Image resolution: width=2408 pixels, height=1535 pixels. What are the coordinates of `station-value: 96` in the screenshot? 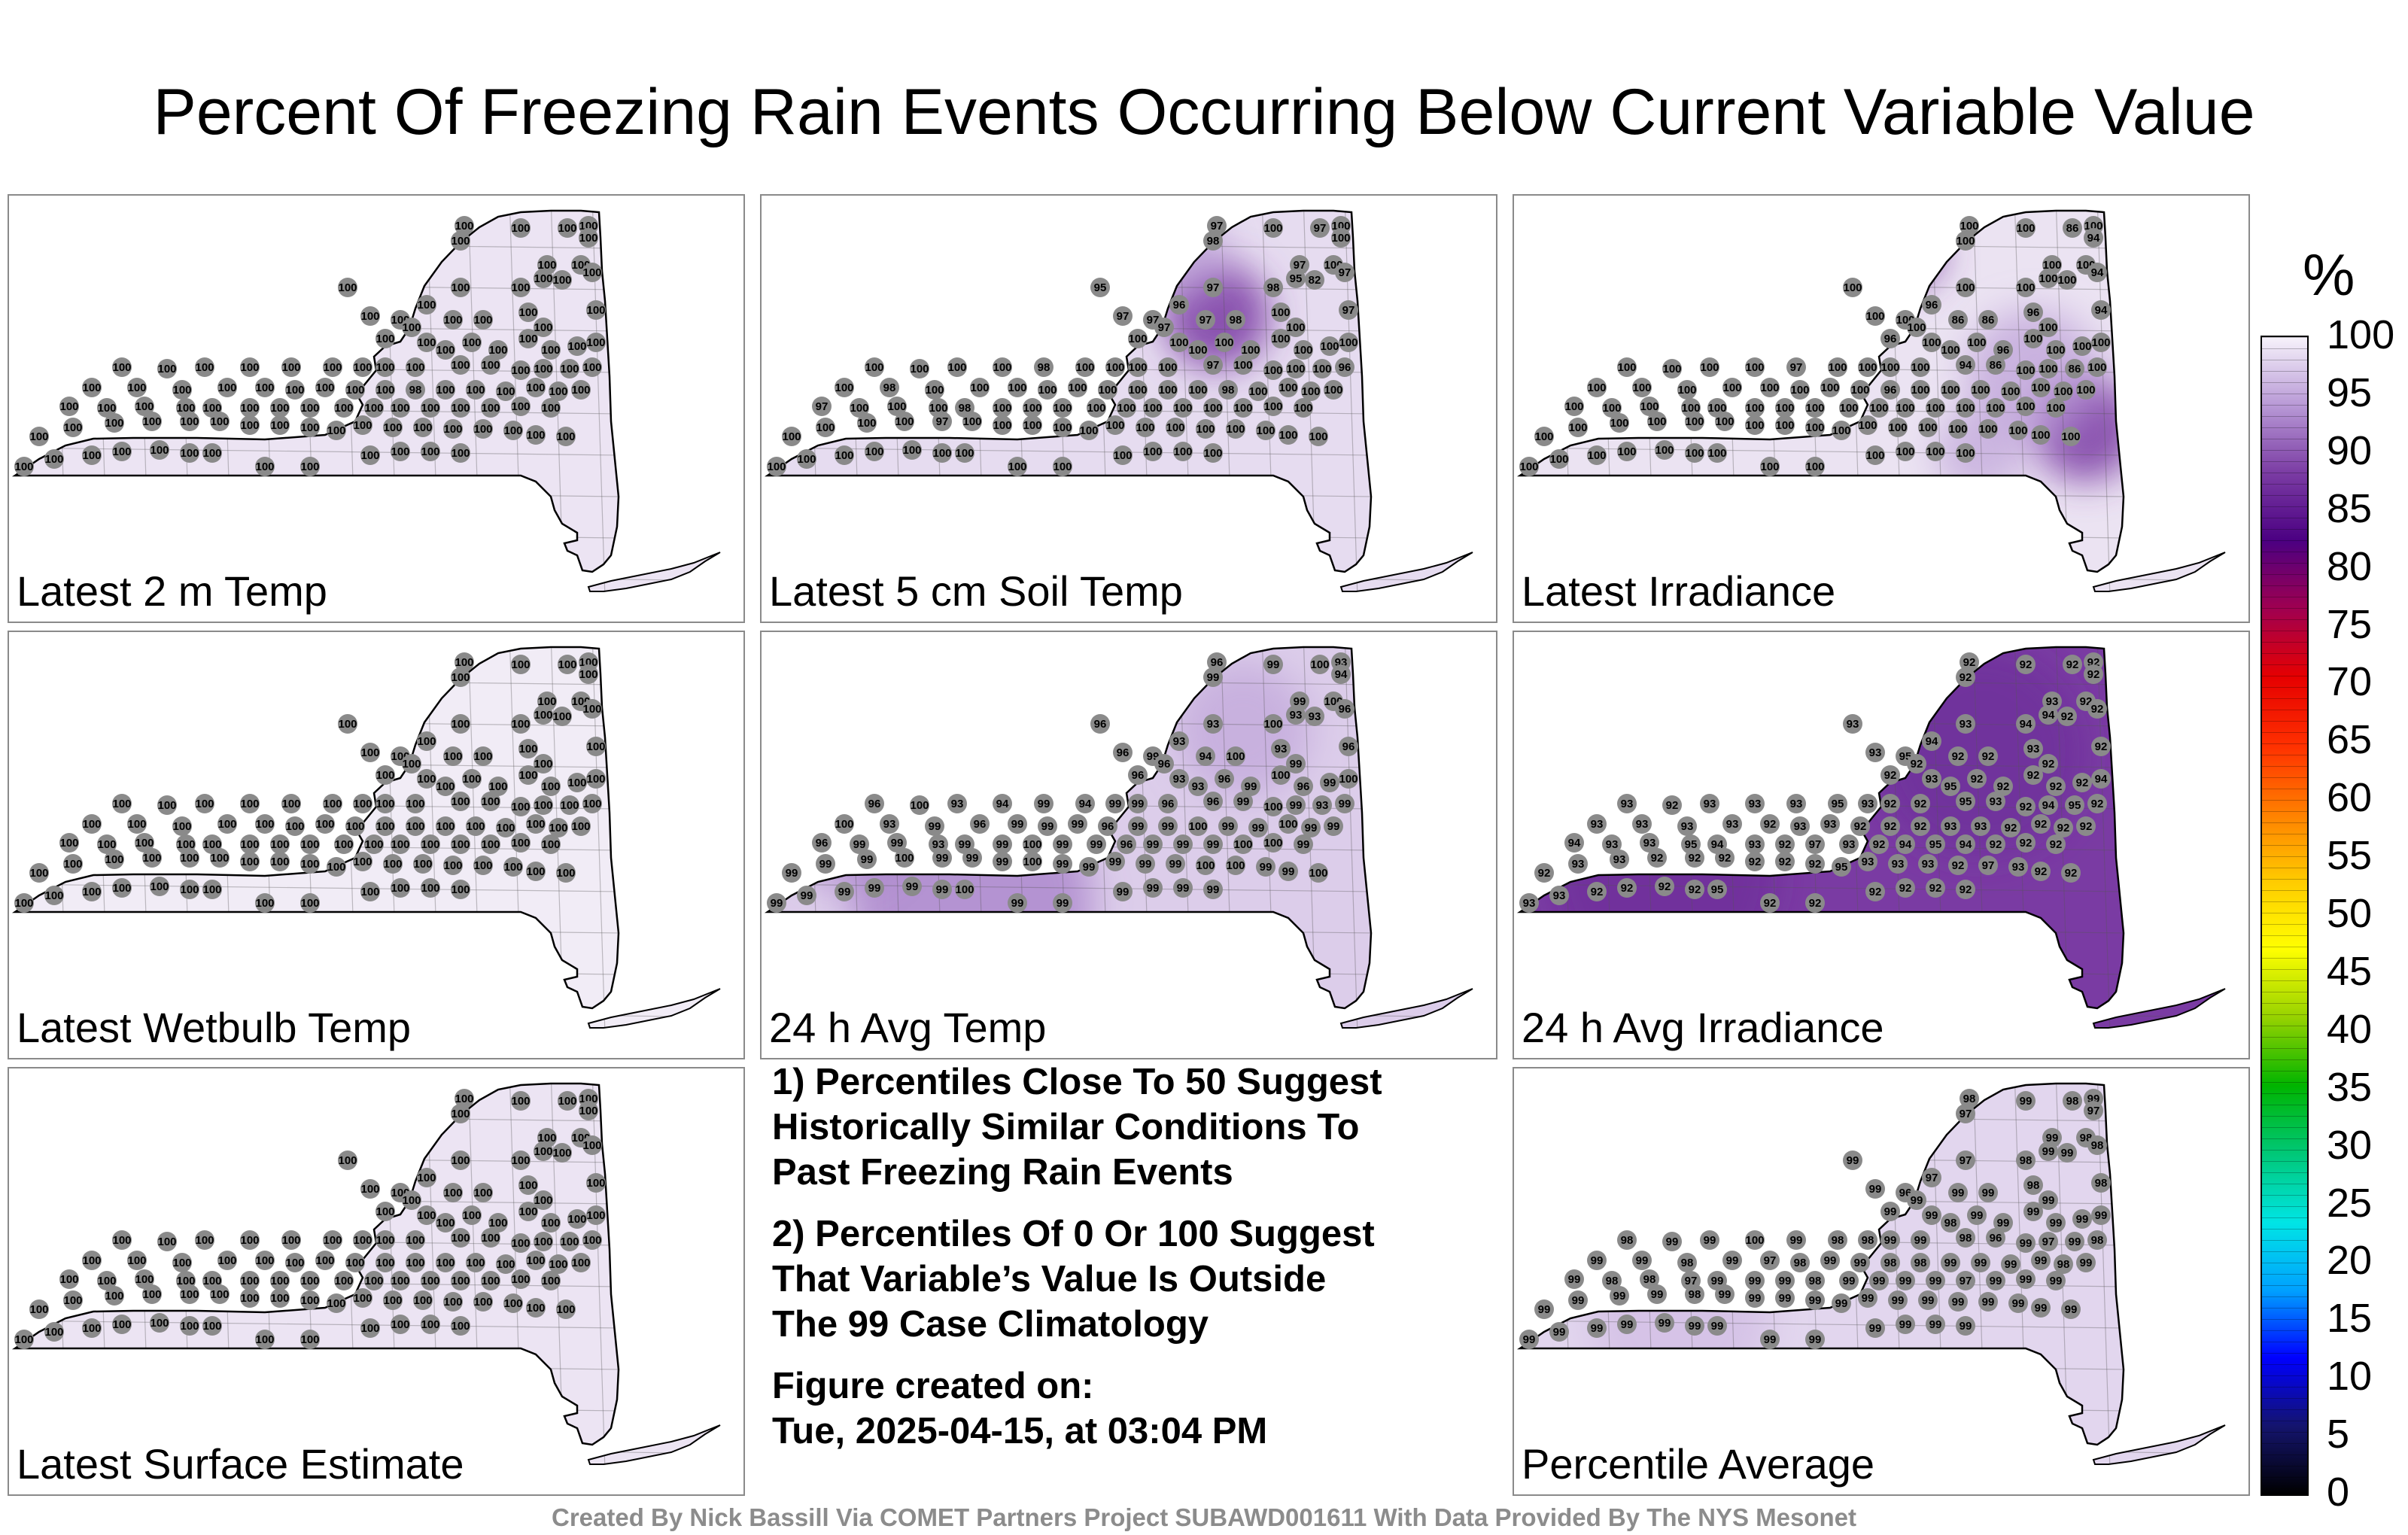 It's located at (1108, 826).